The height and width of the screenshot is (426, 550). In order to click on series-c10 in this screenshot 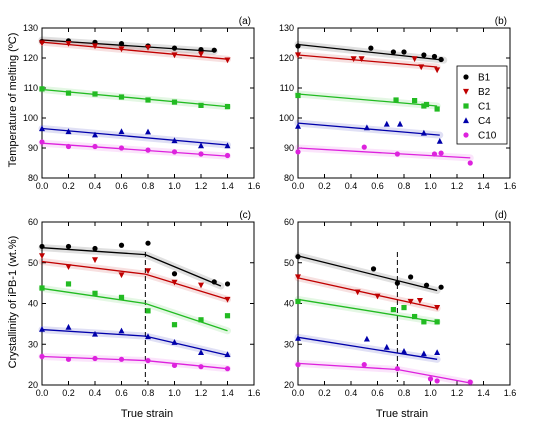, I will do `click(134, 149)`.